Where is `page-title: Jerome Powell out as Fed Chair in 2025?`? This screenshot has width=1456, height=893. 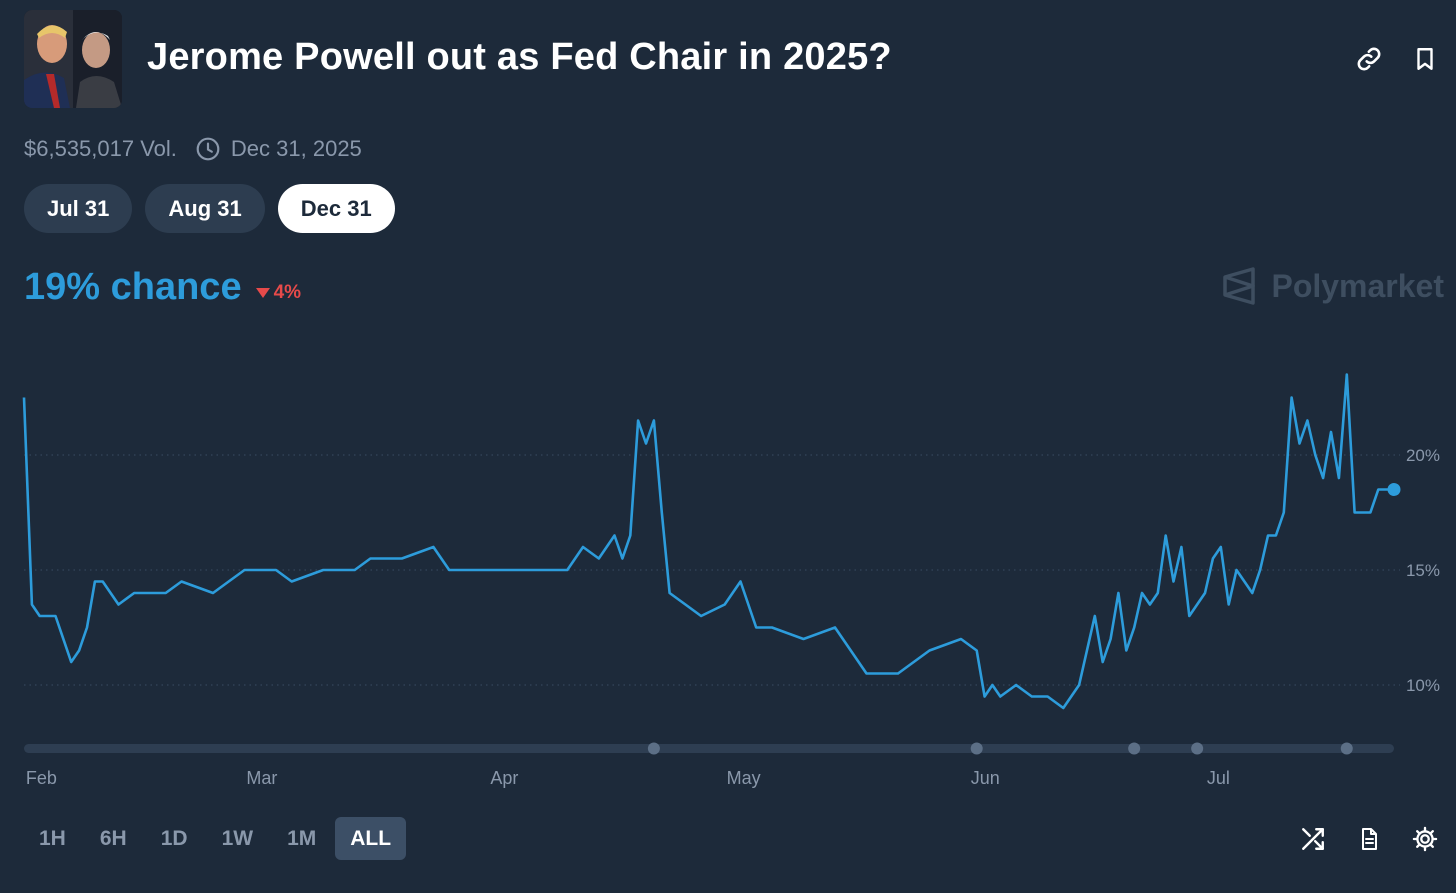 page-title: Jerome Powell out as Fed Chair in 2025? is located at coordinates (519, 57).